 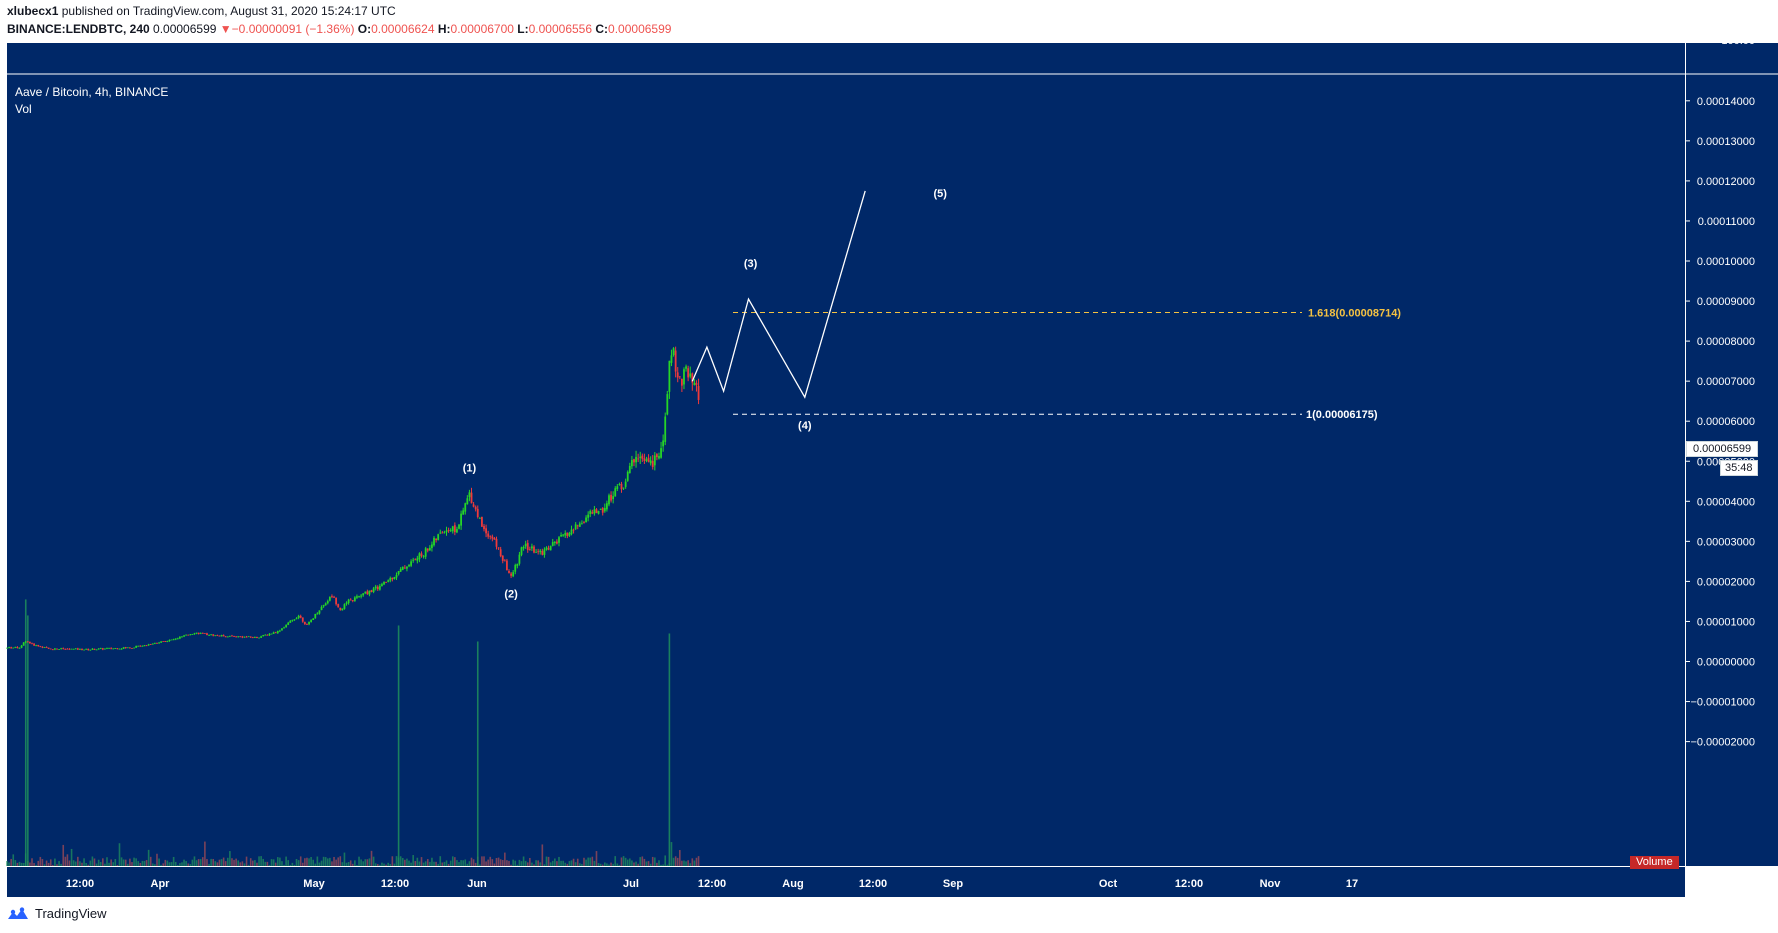 What do you see at coordinates (23, 109) in the screenshot?
I see `legend-indicator: Vol` at bounding box center [23, 109].